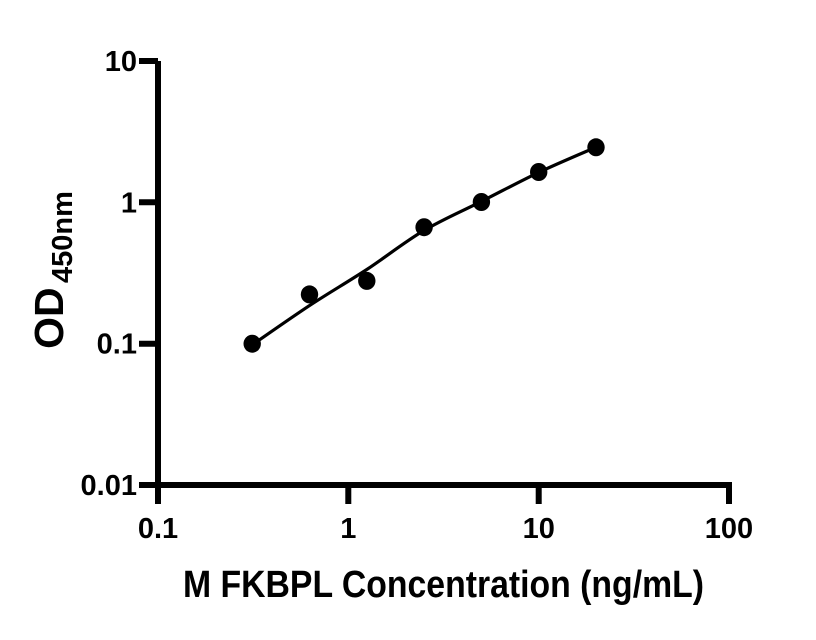  I want to click on y-axis-title: OD 450nm, so click(52, 270).